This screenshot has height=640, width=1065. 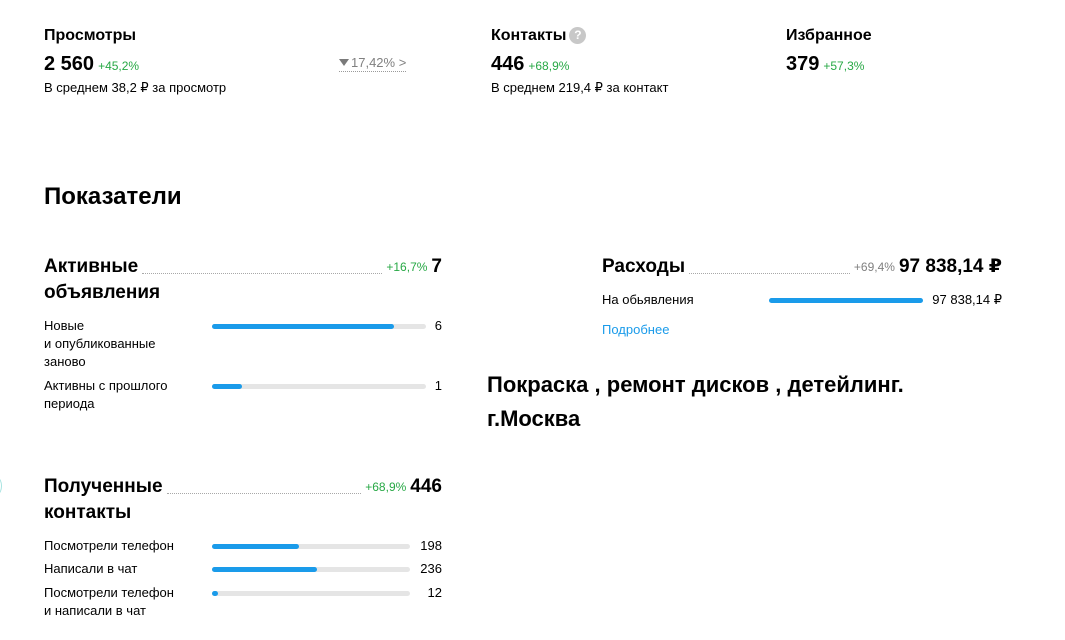 What do you see at coordinates (636, 329) in the screenshot?
I see `more-details-link: Подробнее` at bounding box center [636, 329].